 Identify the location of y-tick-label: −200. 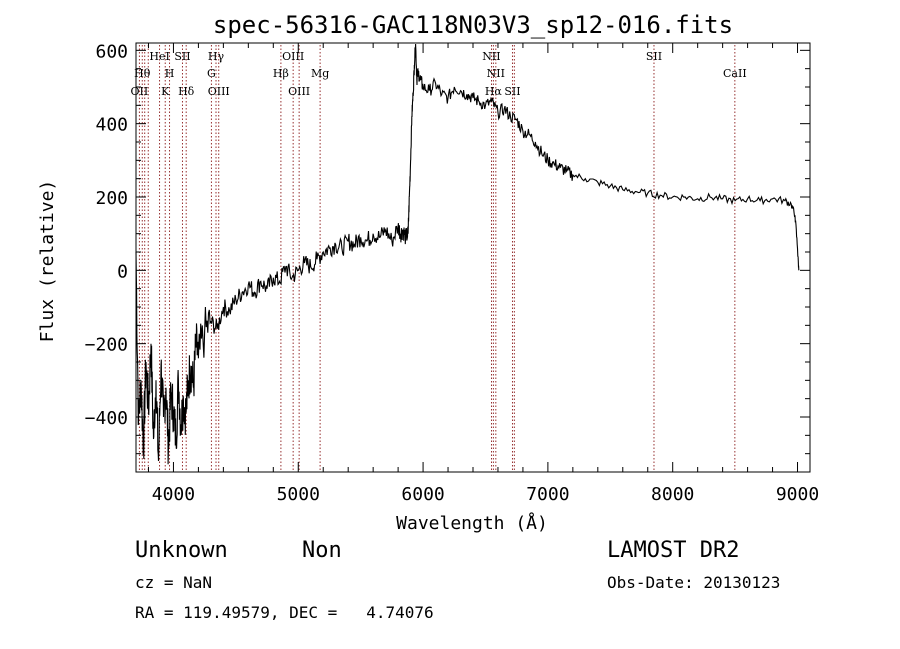
(106, 345).